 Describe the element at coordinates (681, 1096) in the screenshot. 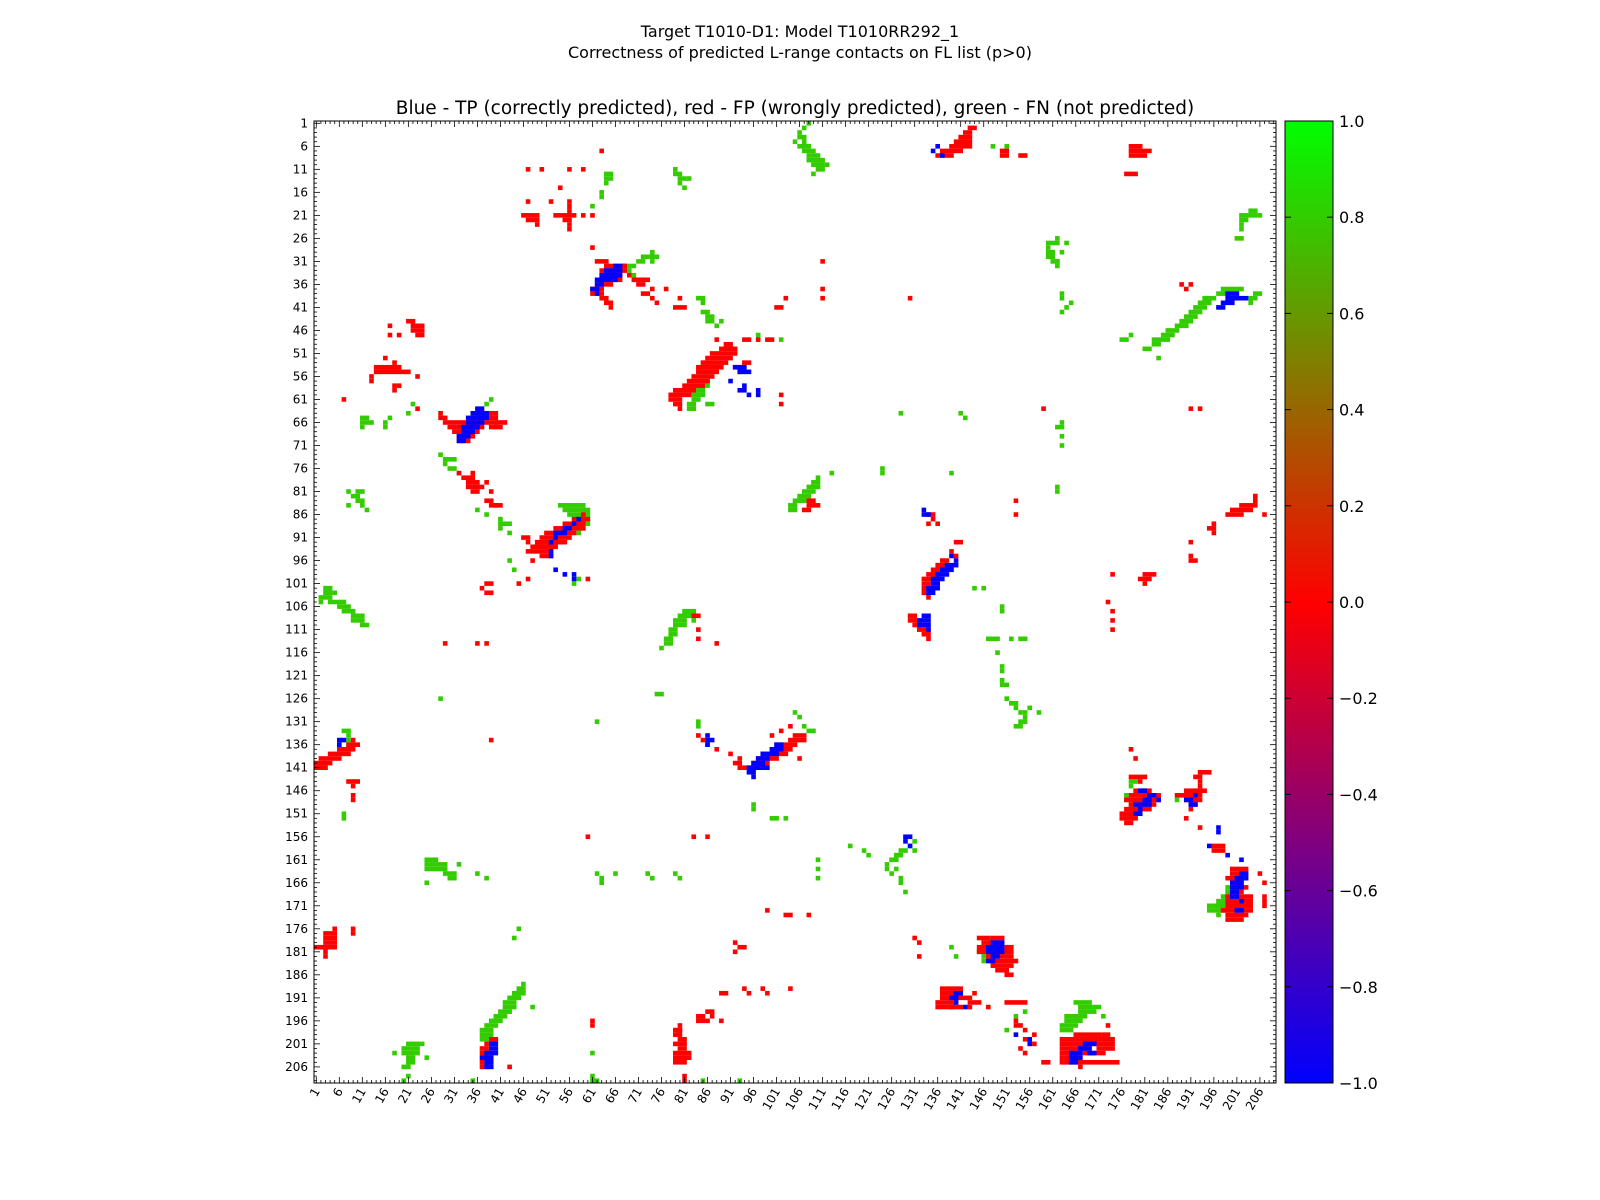

I see `x-tick-label: 81` at that location.